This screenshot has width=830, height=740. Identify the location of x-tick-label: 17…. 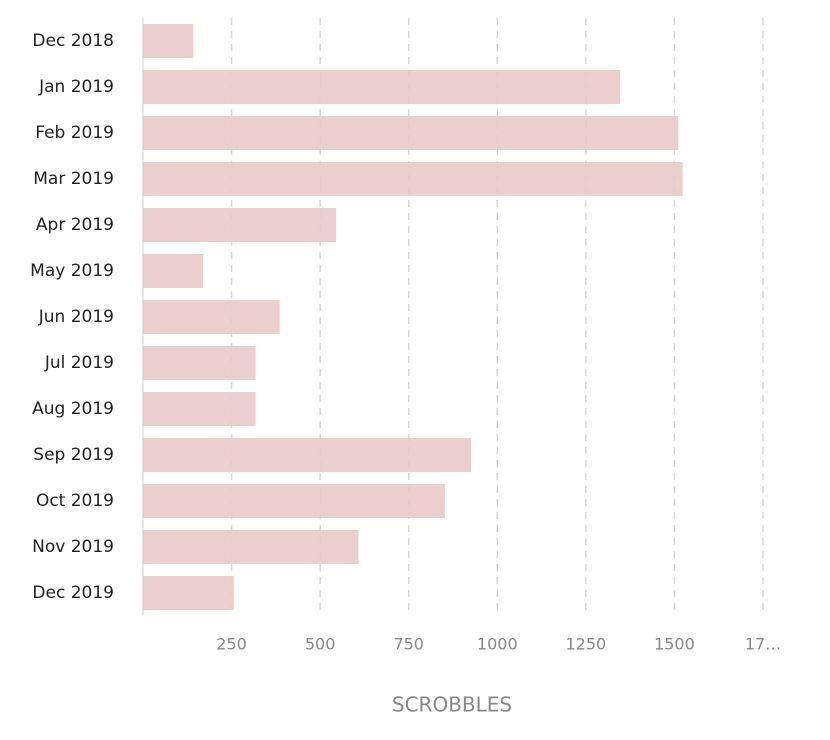
(763, 644).